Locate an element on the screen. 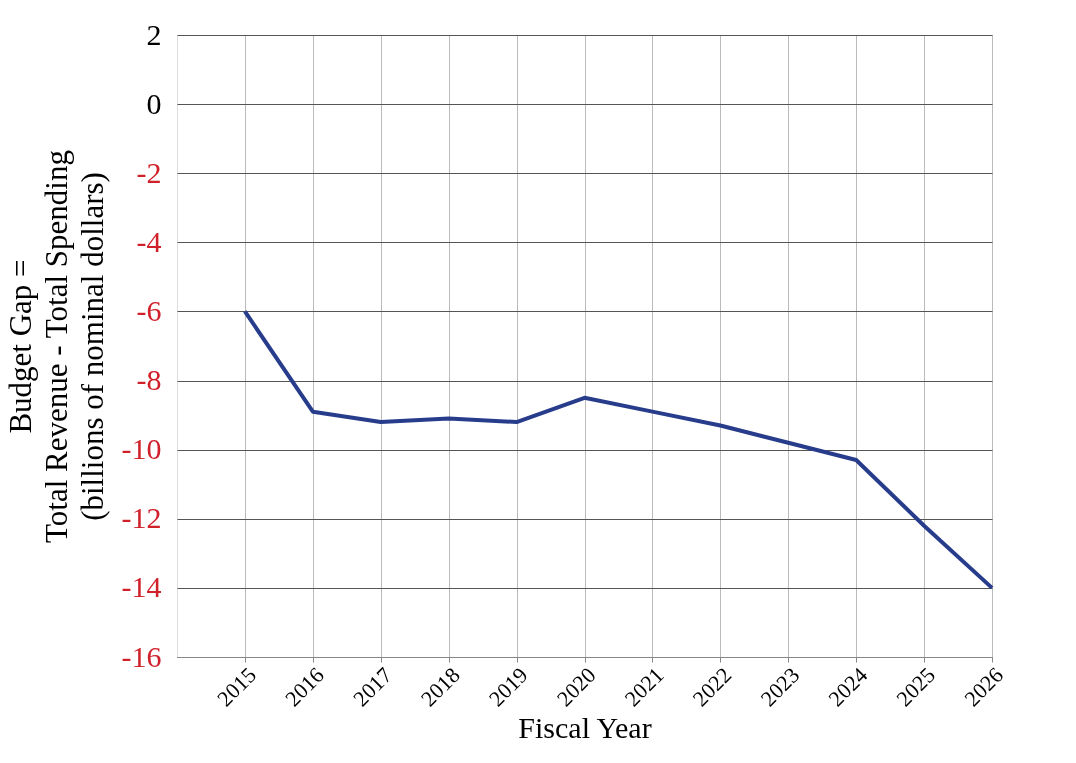  y-tick-label: -14 is located at coordinates (141, 587).